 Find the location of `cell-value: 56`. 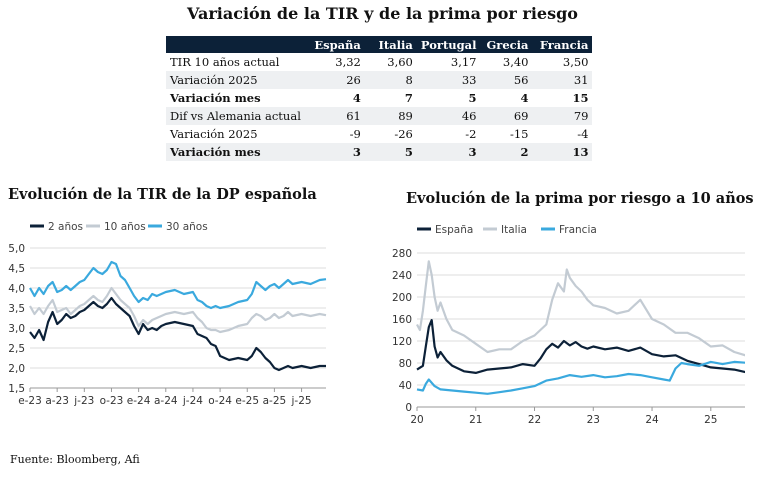

cell-value: 56 is located at coordinates (506, 80).